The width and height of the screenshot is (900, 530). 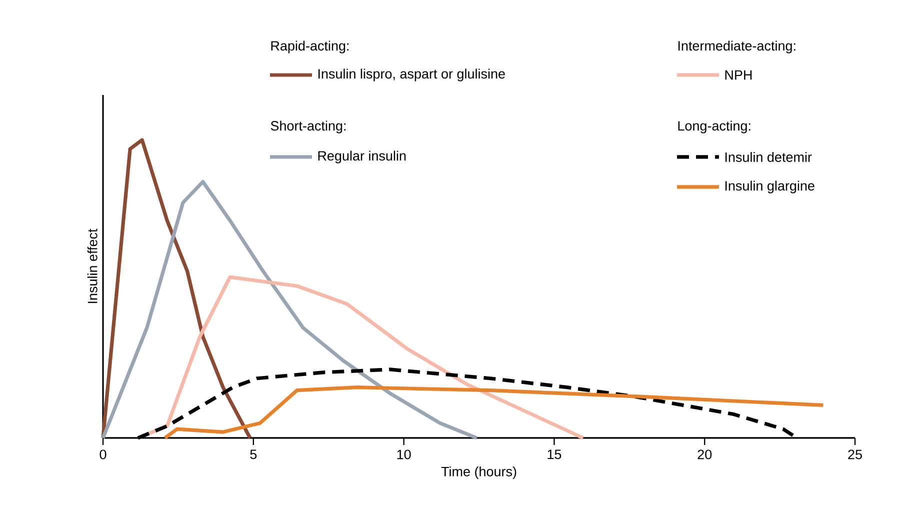 What do you see at coordinates (714, 127) in the screenshot?
I see `text: Long-acting:` at bounding box center [714, 127].